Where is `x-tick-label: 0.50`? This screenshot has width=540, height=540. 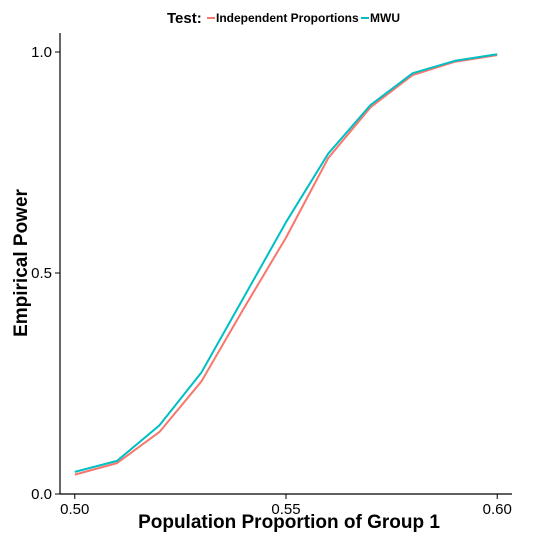 x-tick-label: 0.50 is located at coordinates (74, 509).